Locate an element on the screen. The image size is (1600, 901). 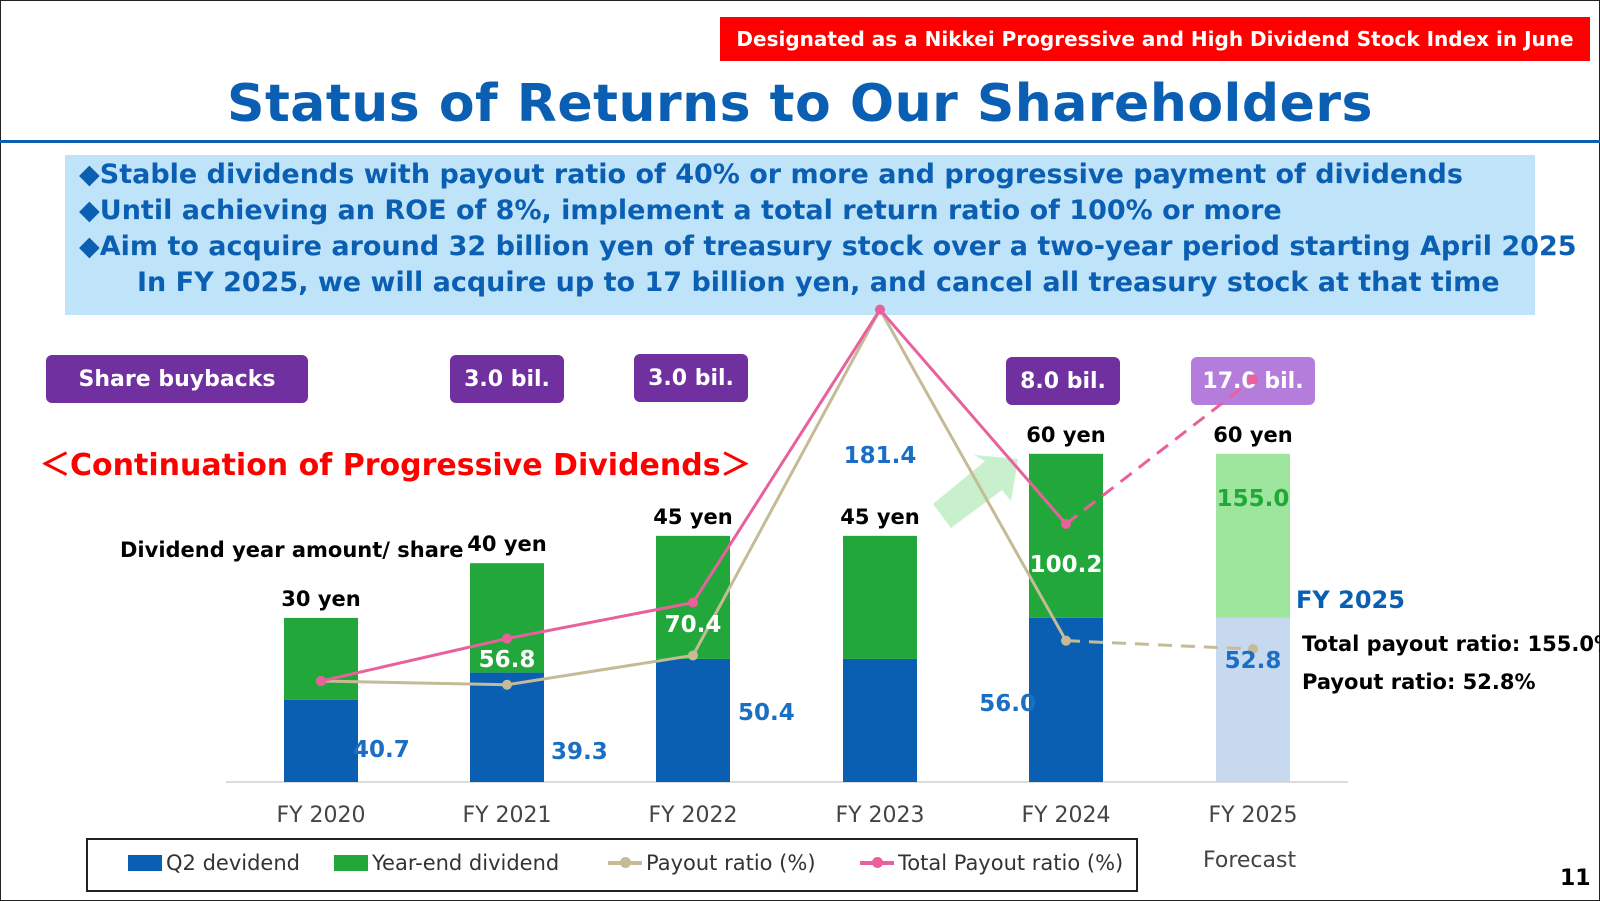
buyback-chip-fy2022: 3.0 bil. is located at coordinates (691, 378).